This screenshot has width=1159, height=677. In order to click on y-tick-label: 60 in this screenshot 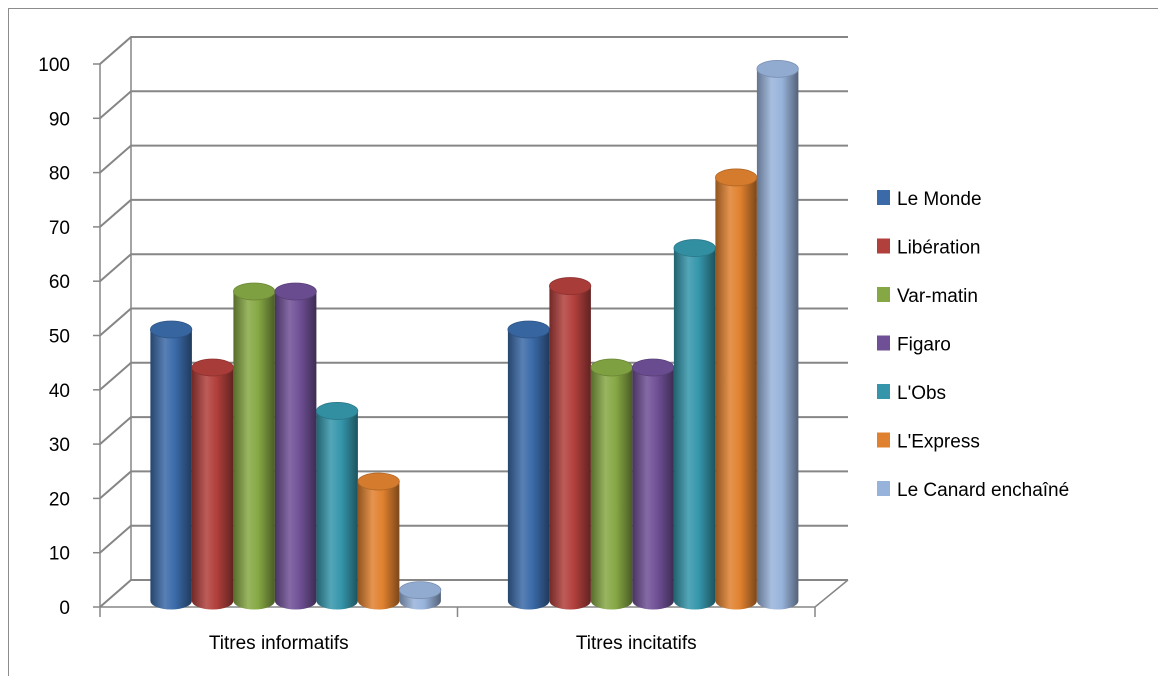, I will do `click(59, 282)`.